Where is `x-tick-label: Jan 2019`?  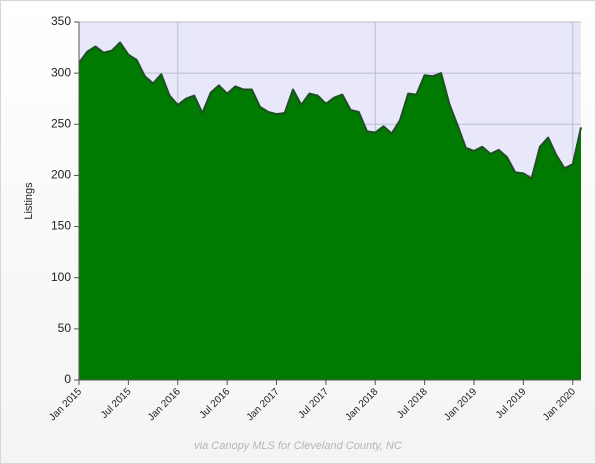
x-tick-label: Jan 2019 is located at coordinates (460, 404).